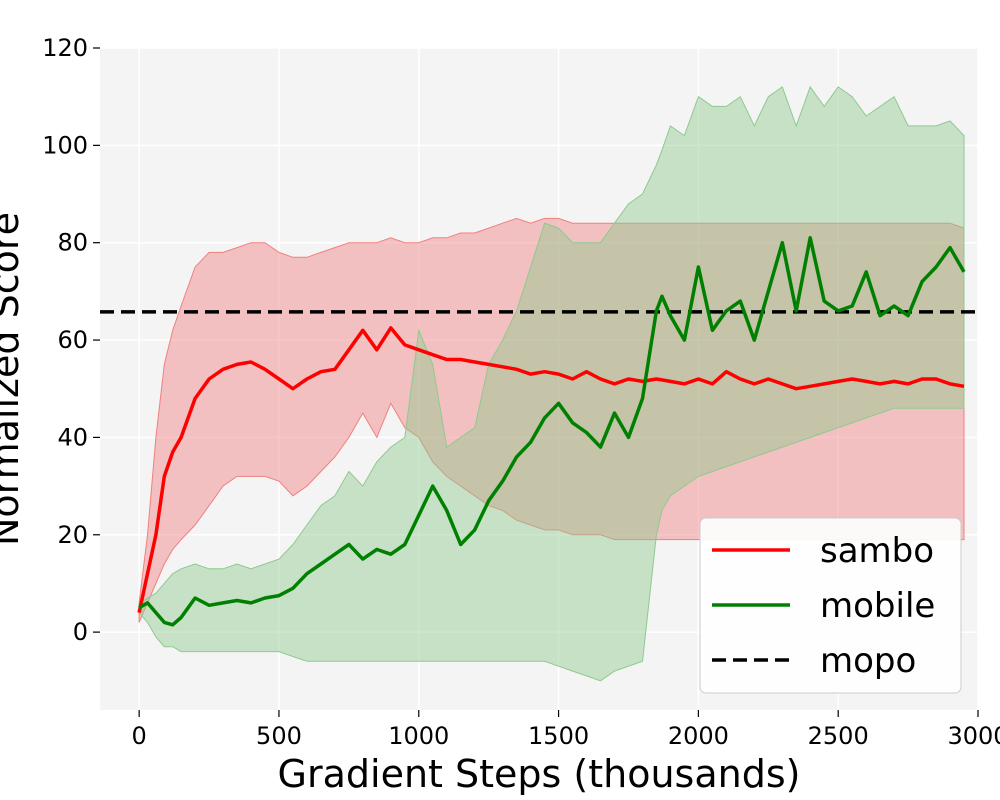  Describe the element at coordinates (72, 437) in the screenshot. I see `y-tick-label: 40` at that location.